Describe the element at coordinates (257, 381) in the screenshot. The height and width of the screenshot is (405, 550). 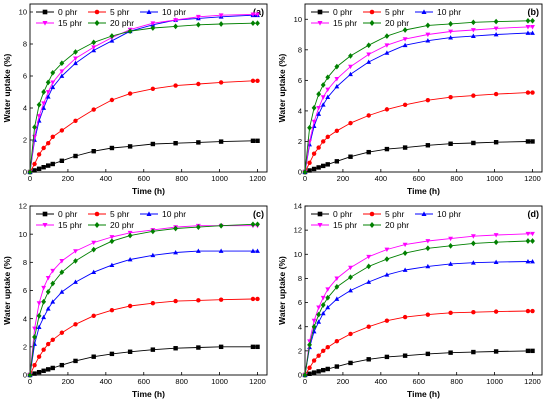
I see `x-tick-label: 1200` at that location.